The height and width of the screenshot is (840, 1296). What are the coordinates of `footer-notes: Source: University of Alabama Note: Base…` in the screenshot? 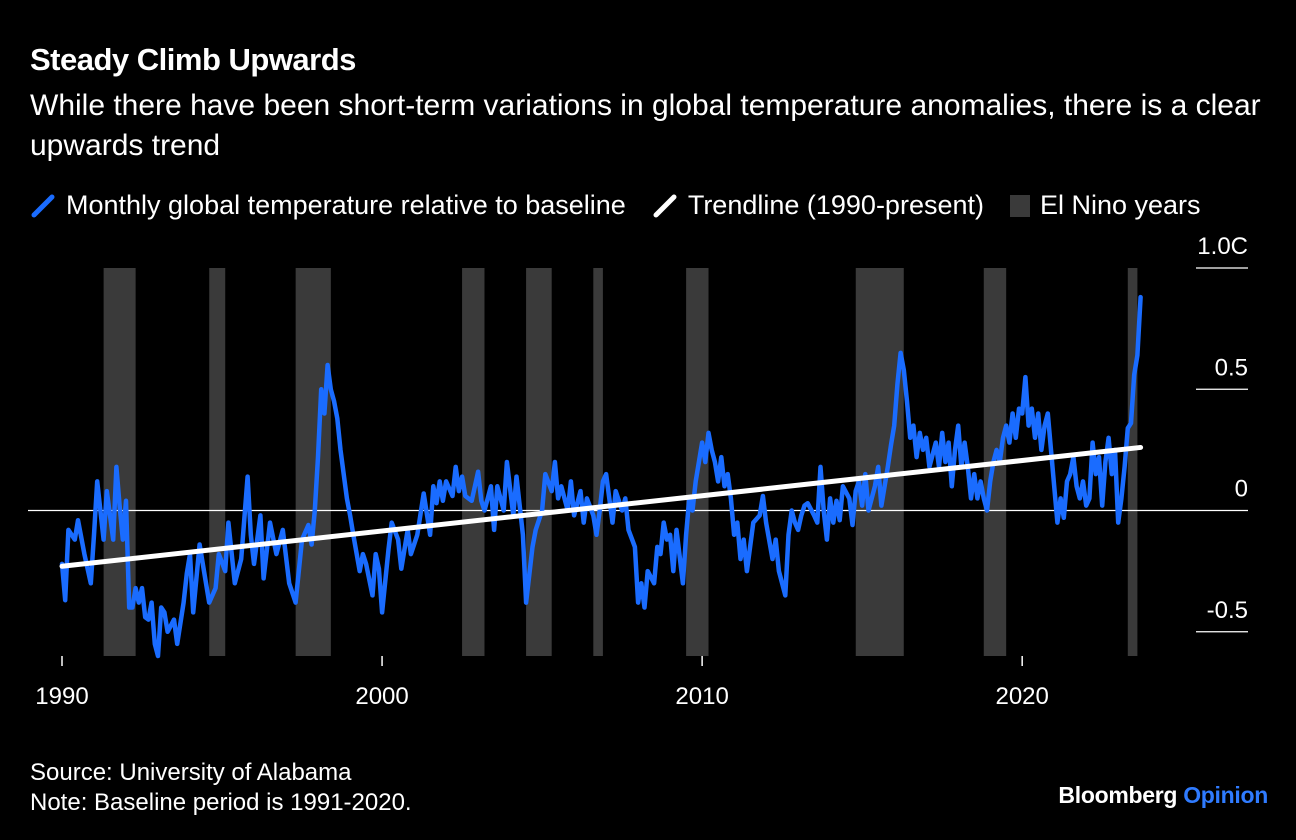 It's located at (221, 788).